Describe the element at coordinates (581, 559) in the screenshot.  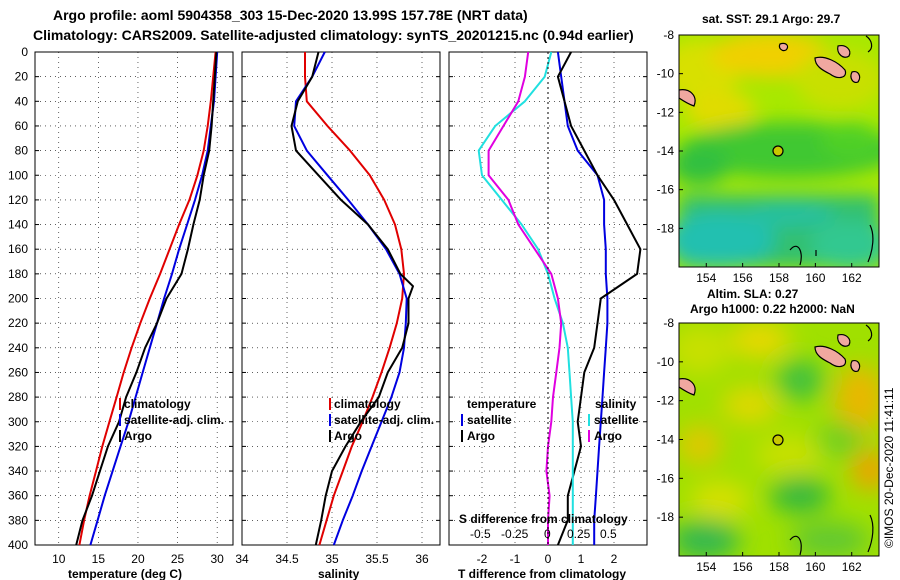
I see `x-tick-label: 1` at that location.